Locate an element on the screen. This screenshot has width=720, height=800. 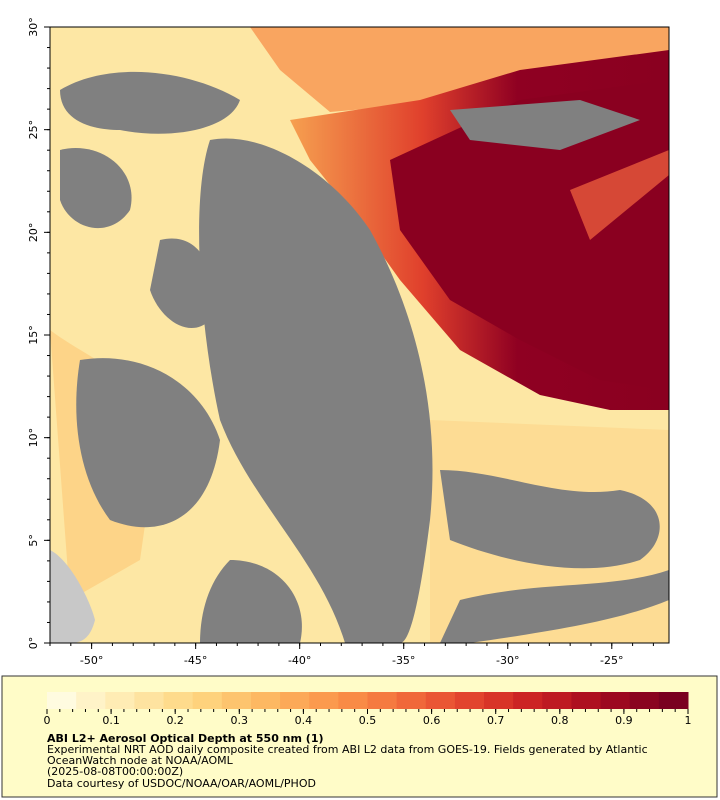
y-tick-label: 30° is located at coordinates (33, 27).